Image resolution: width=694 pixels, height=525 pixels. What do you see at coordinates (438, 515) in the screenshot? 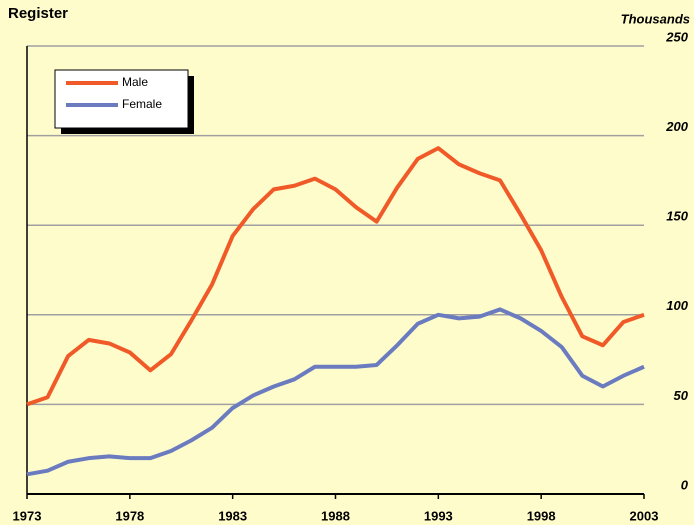
I see `x-tick-label: 1993` at bounding box center [438, 515].